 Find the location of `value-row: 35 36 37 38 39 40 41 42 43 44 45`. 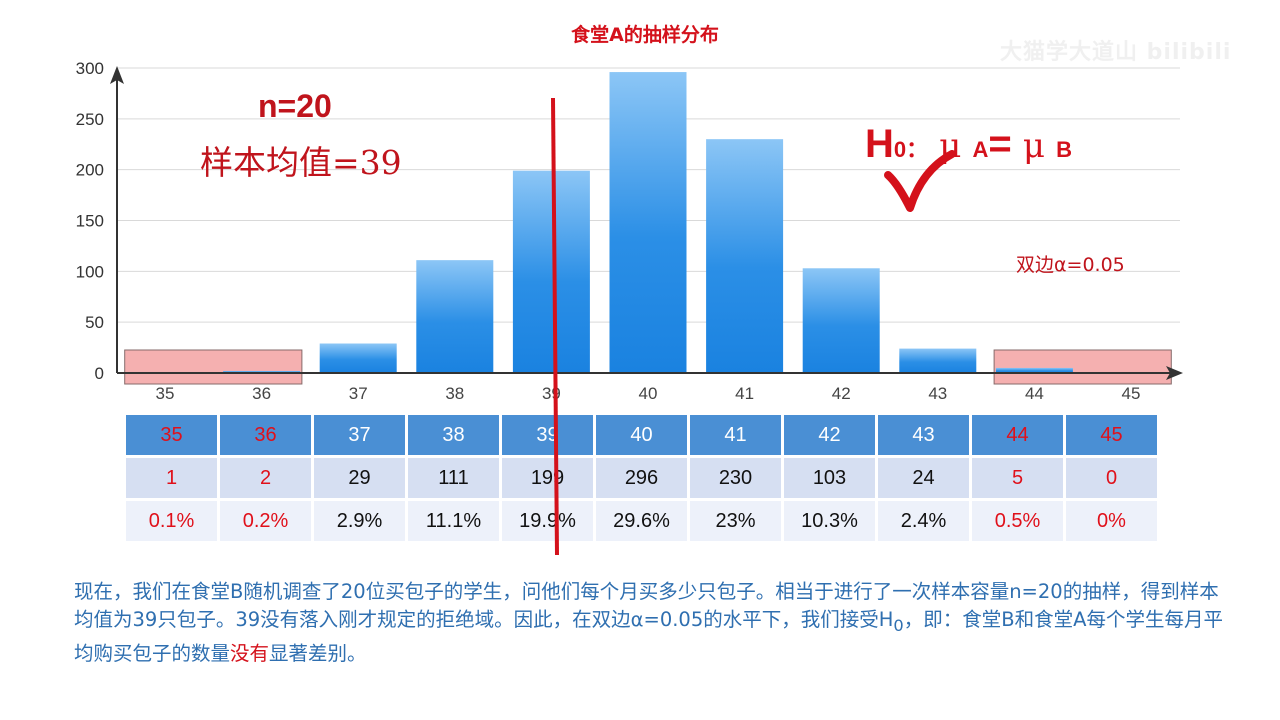

value-row: 35 36 37 38 39 40 41 42 43 44 45 is located at coordinates (641, 435).